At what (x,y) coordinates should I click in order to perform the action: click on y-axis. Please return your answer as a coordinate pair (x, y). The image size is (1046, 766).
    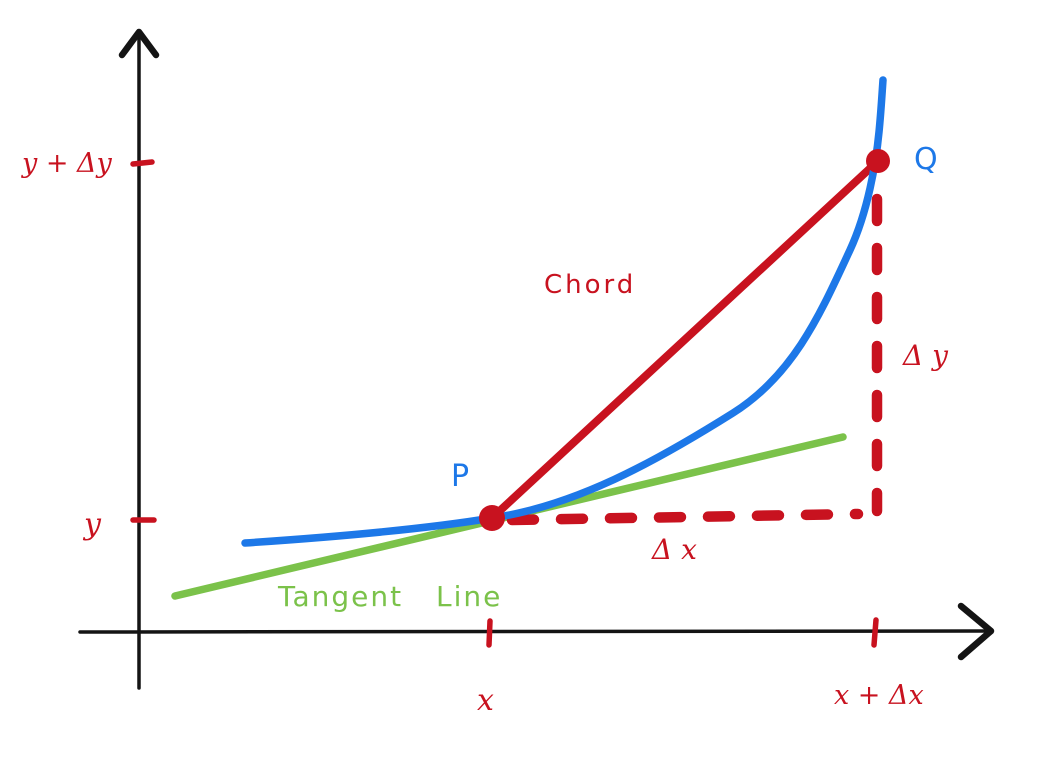
    Looking at the image, I should click on (139, 359).